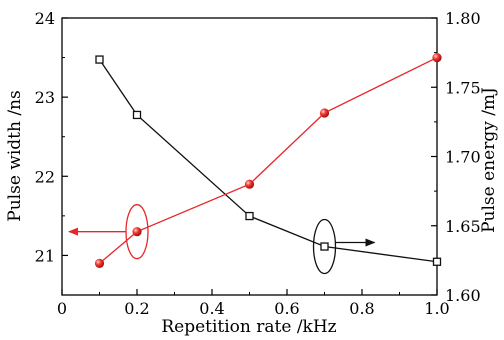 The width and height of the screenshot is (504, 340). What do you see at coordinates (489, 160) in the screenshot?
I see `y-axis-right-title: Pulse energy /mJ` at bounding box center [489, 160].